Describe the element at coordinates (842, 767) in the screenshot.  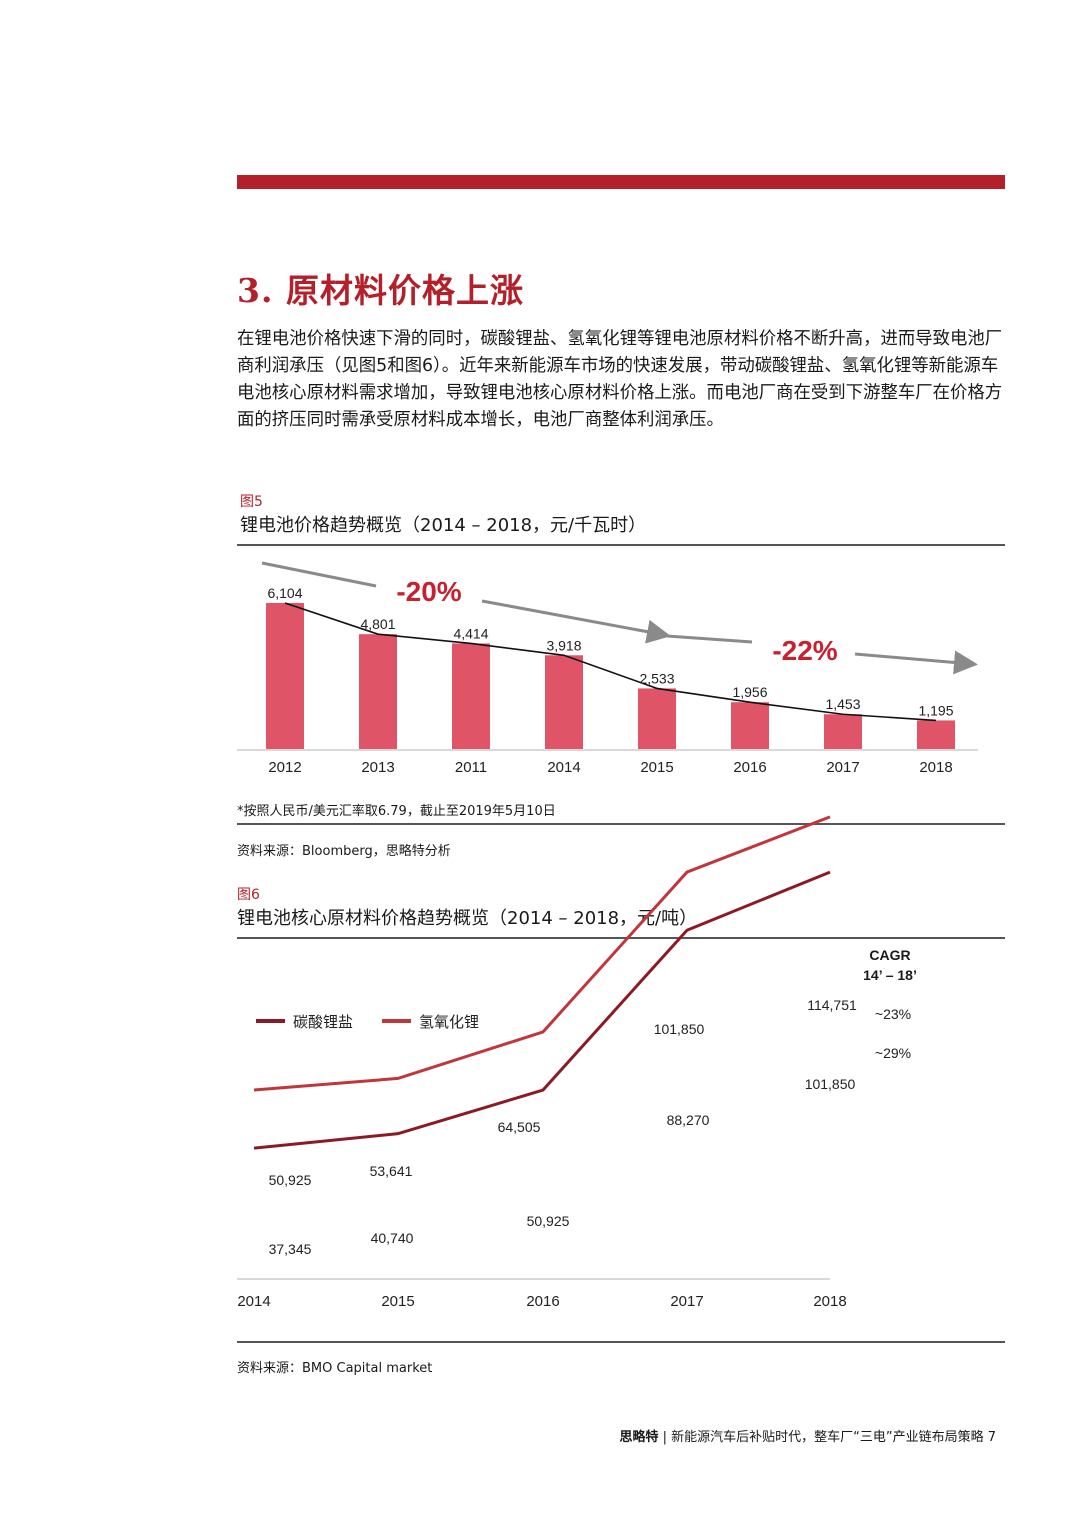
I see `chart5-x-tick: 2017` at that location.